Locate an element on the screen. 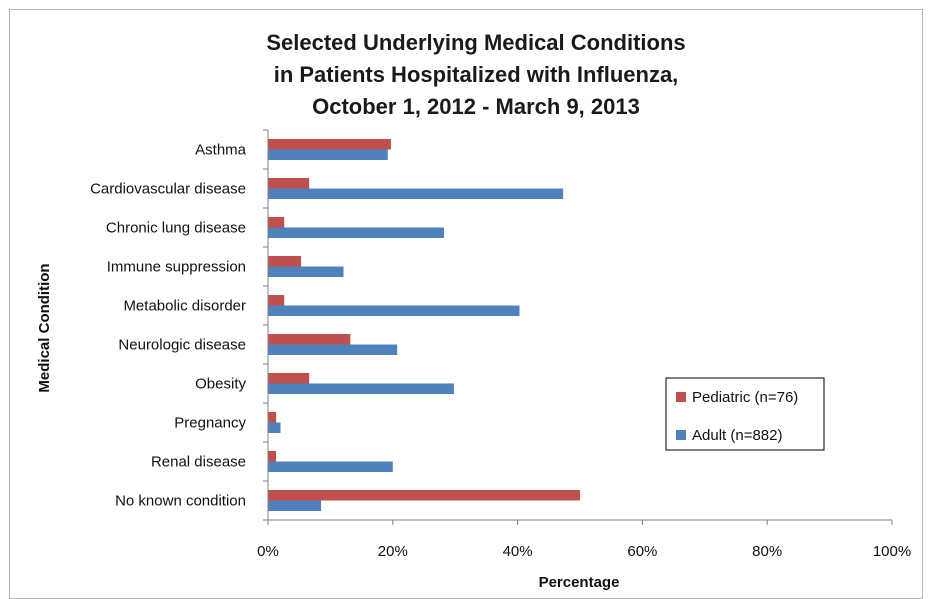  x-tick-label-2: 40% is located at coordinates (518, 551).